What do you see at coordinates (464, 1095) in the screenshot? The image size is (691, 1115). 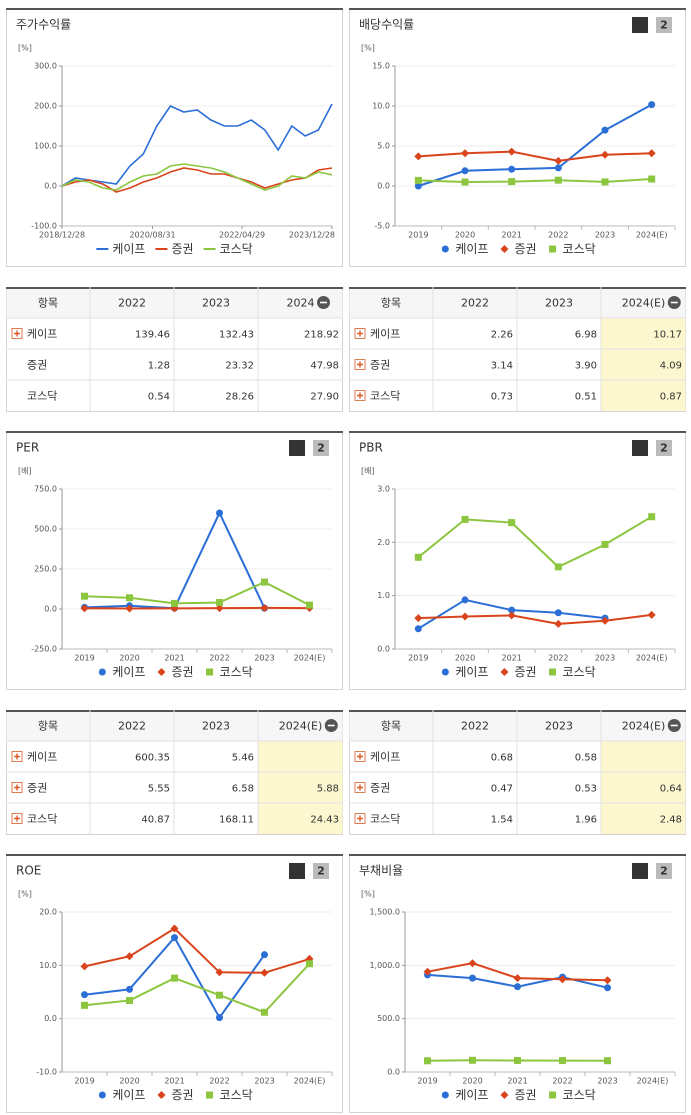 I see `legend-item: 케이프` at bounding box center [464, 1095].